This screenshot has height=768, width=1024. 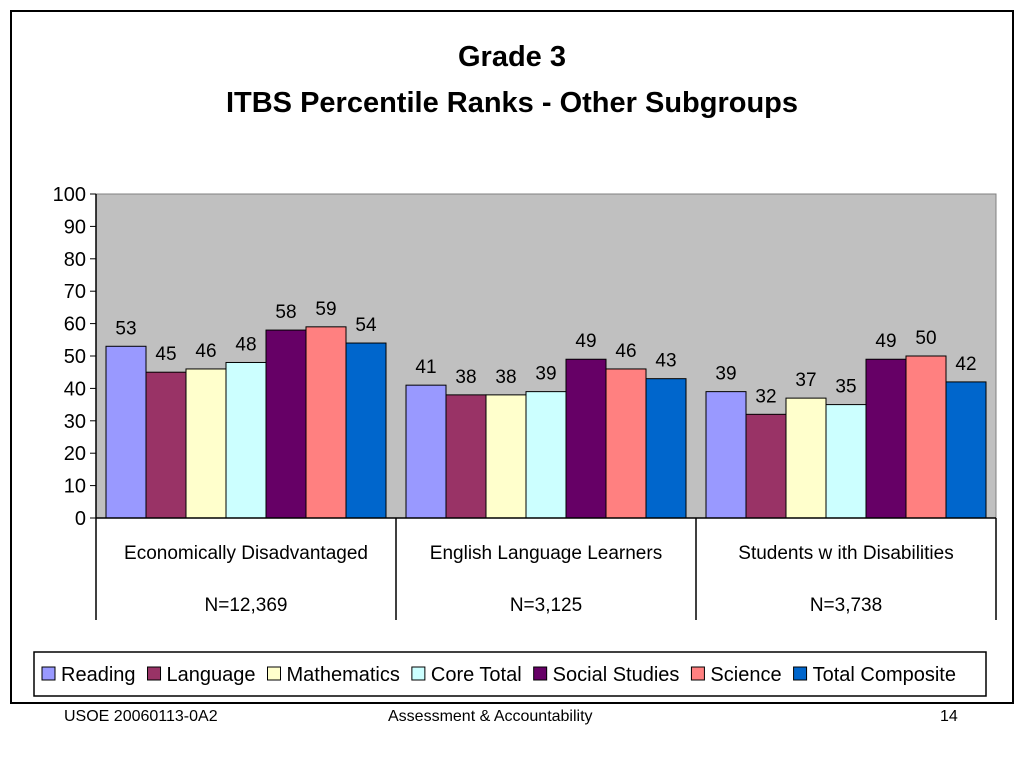 What do you see at coordinates (98, 675) in the screenshot?
I see `legend-label: Reading` at bounding box center [98, 675].